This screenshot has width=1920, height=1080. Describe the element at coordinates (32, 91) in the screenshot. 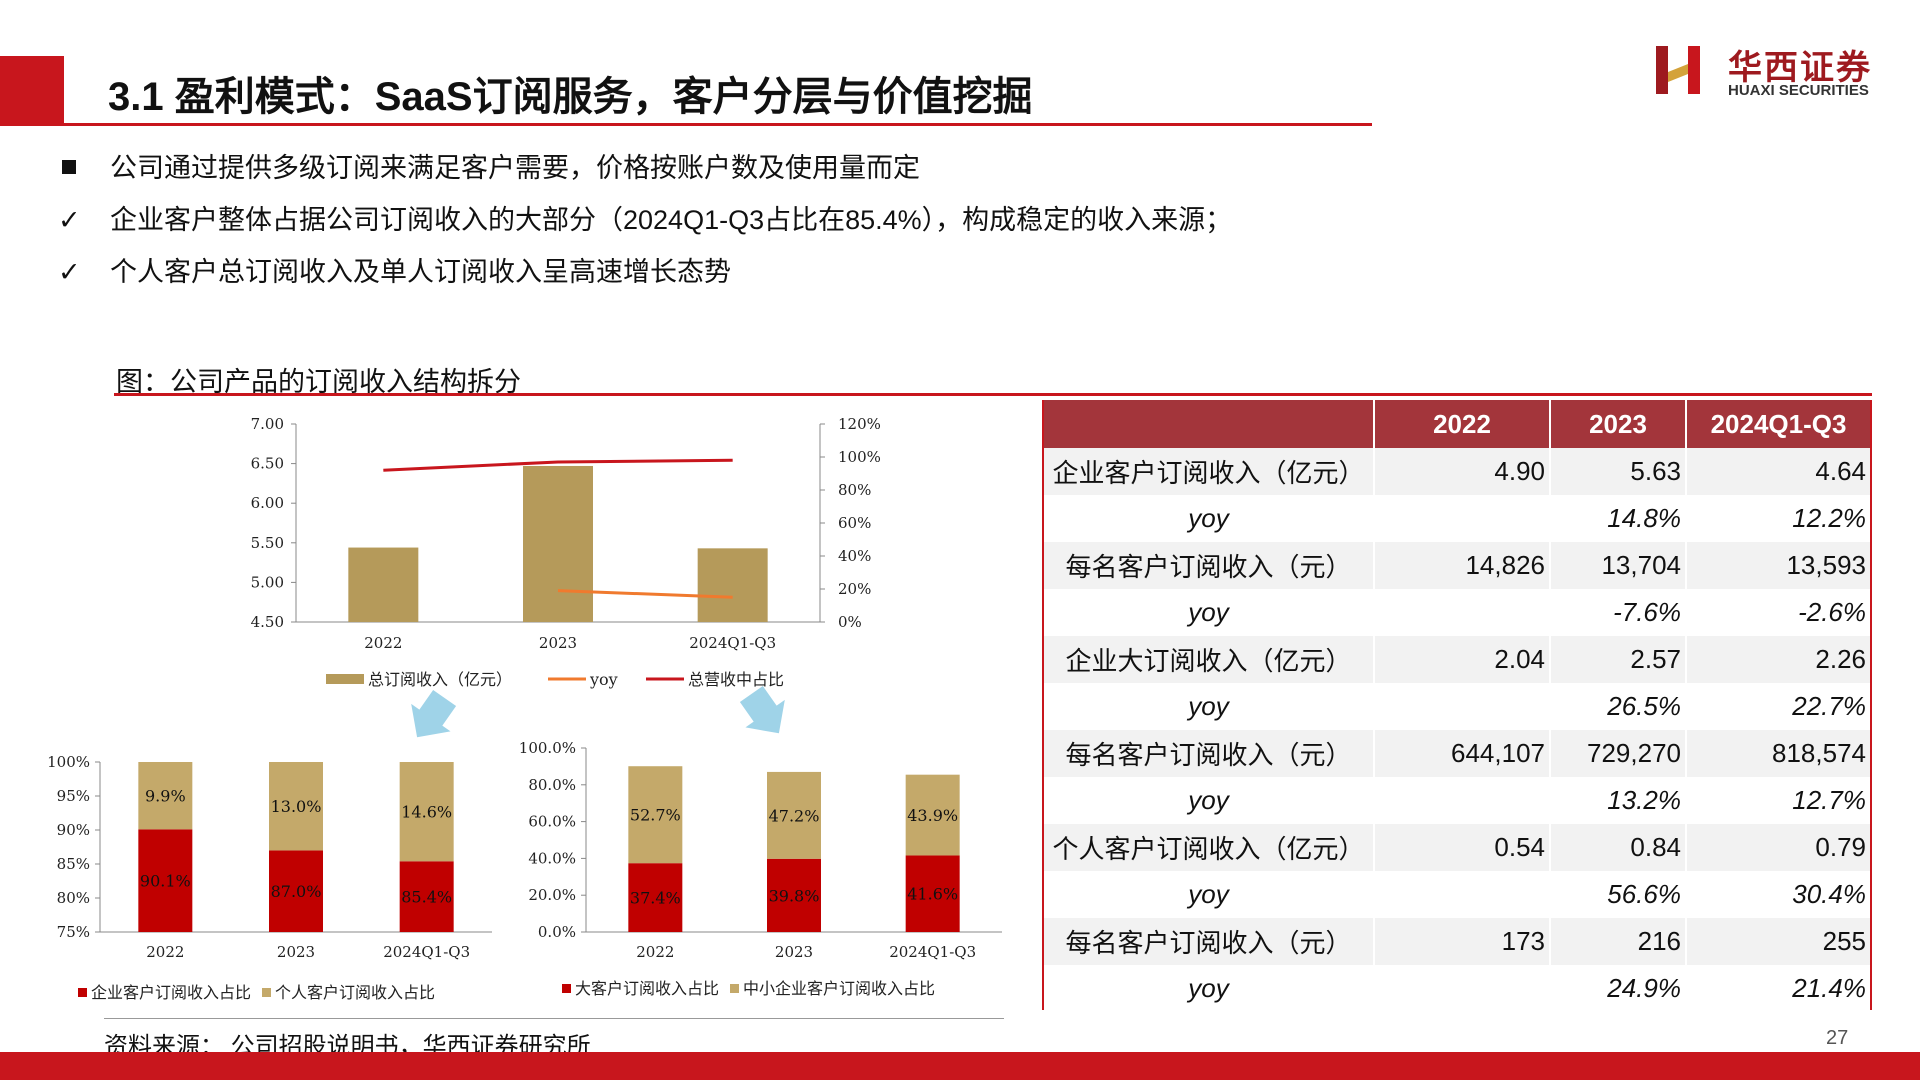

I see `header-accent-block` at that location.